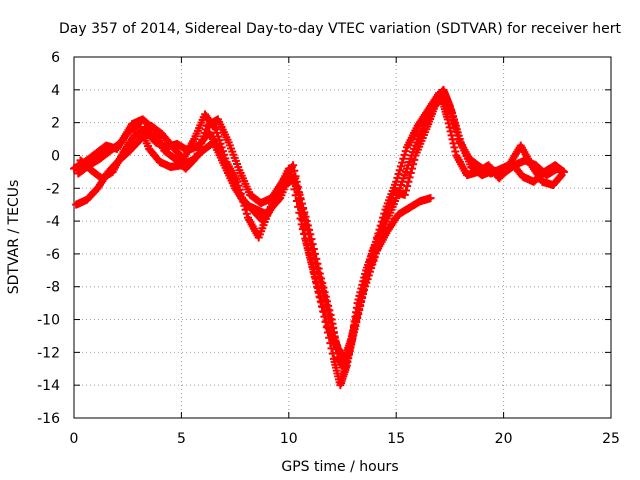  What do you see at coordinates (339, 467) in the screenshot?
I see `x-axis-label: GPS time / hours` at bounding box center [339, 467].